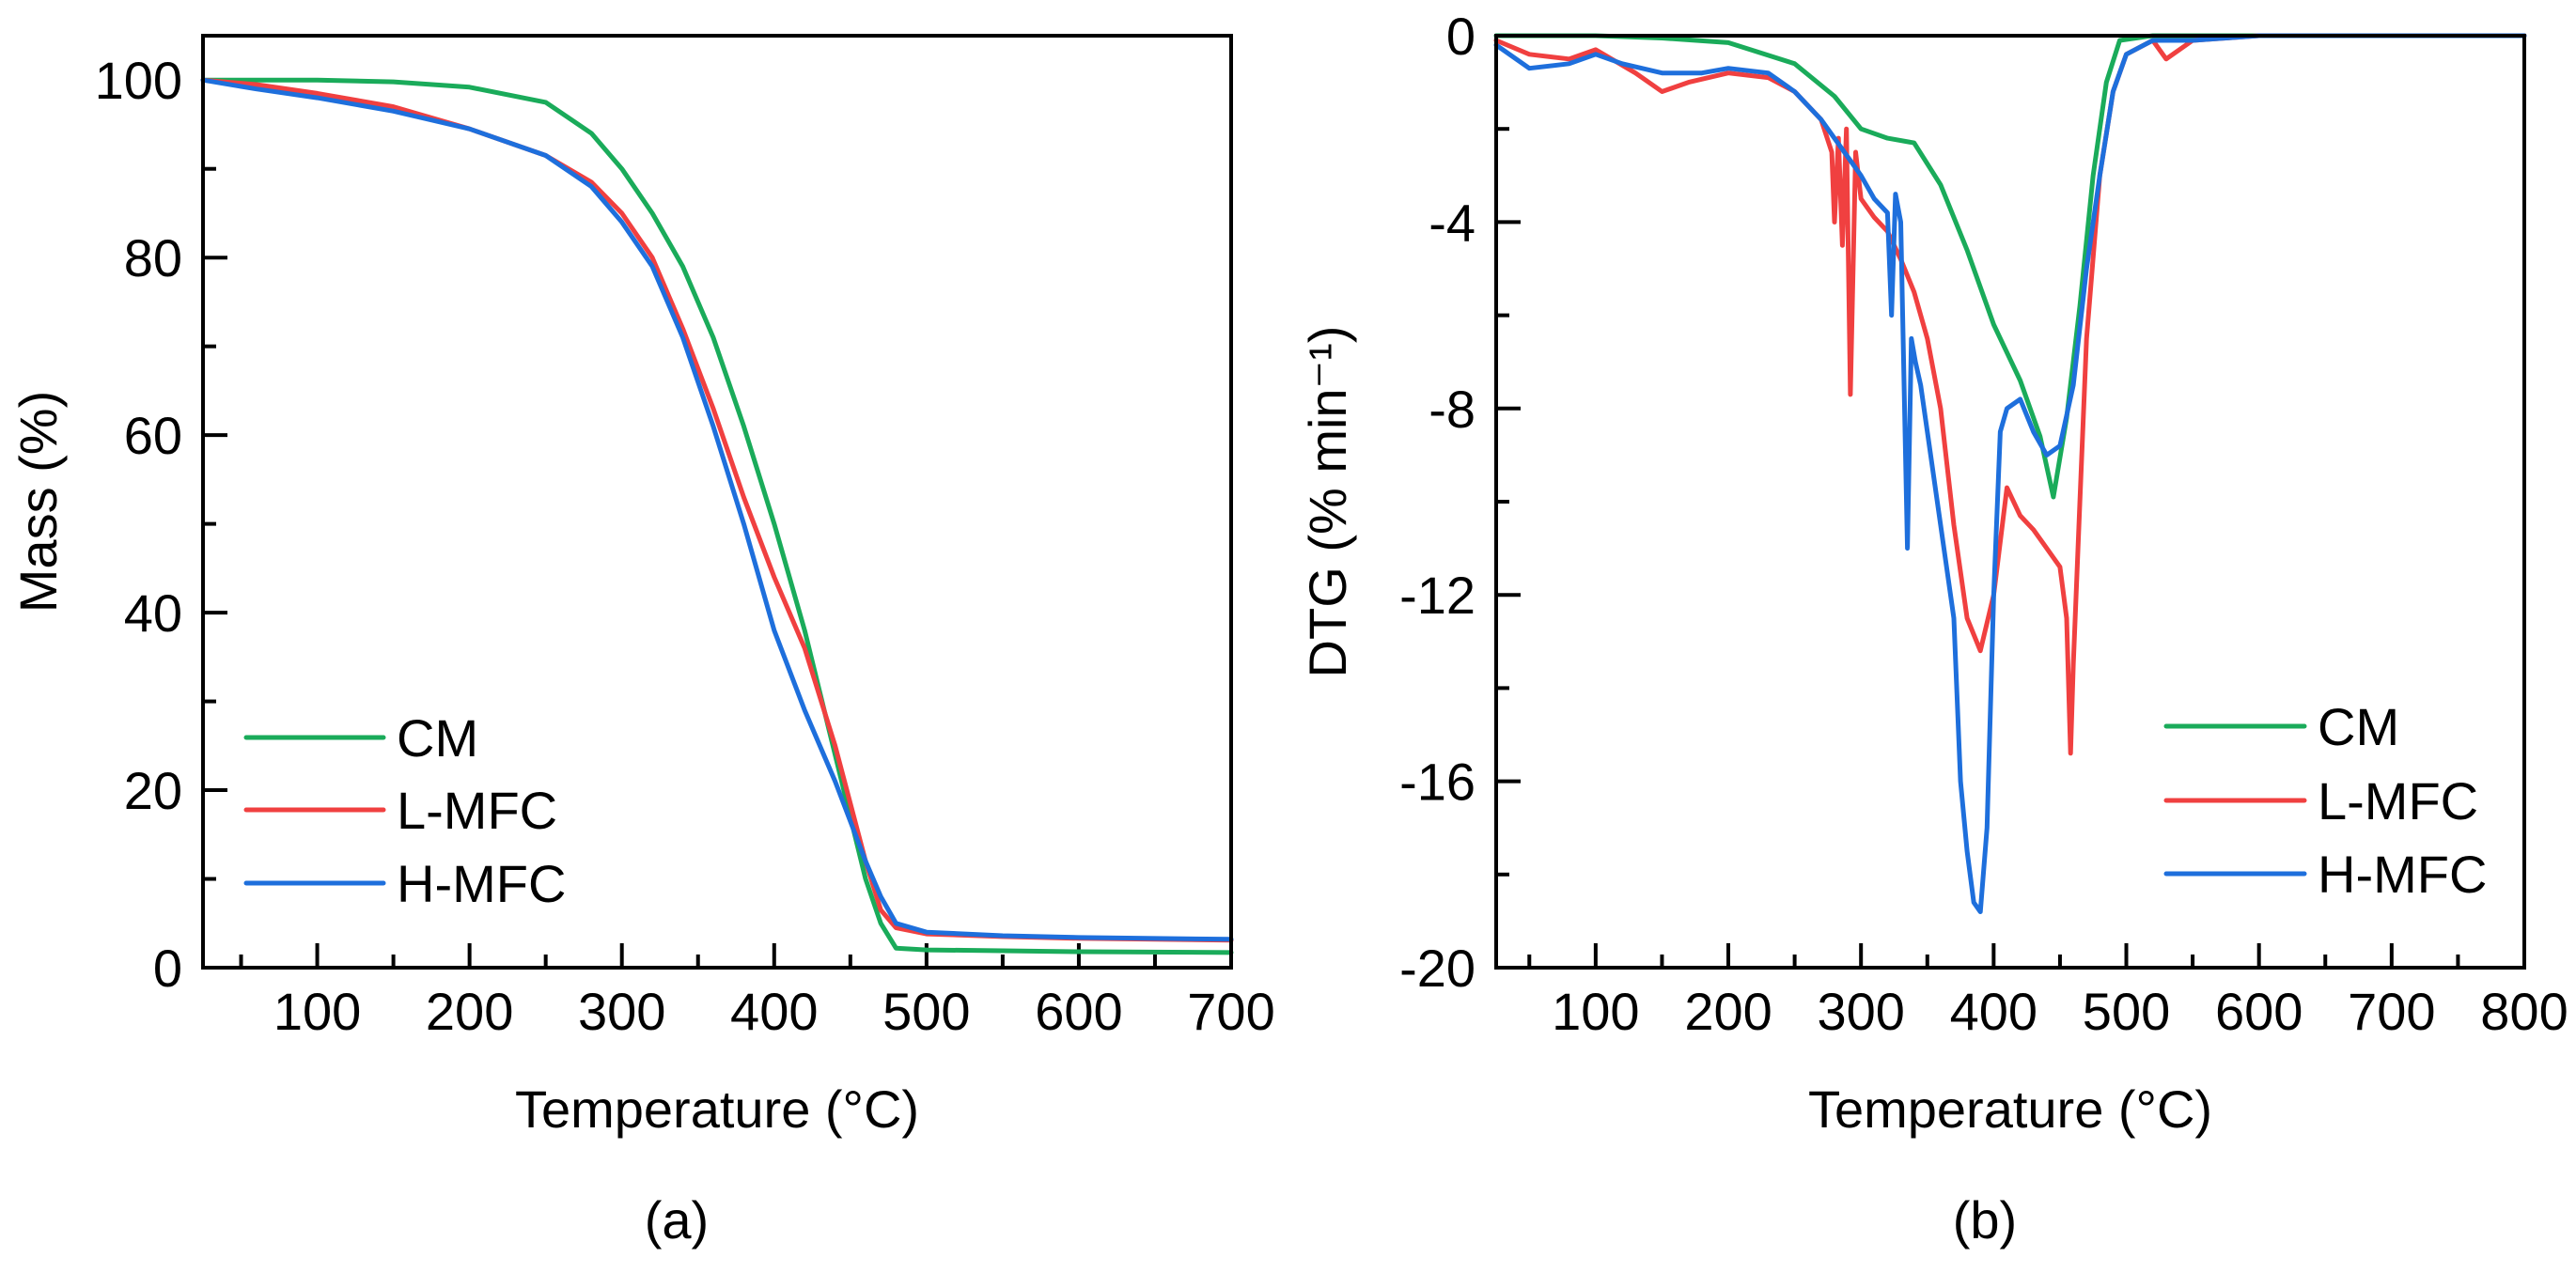 The image size is (2576, 1273). I want to click on y-tick-label: -4, so click(1452, 223).